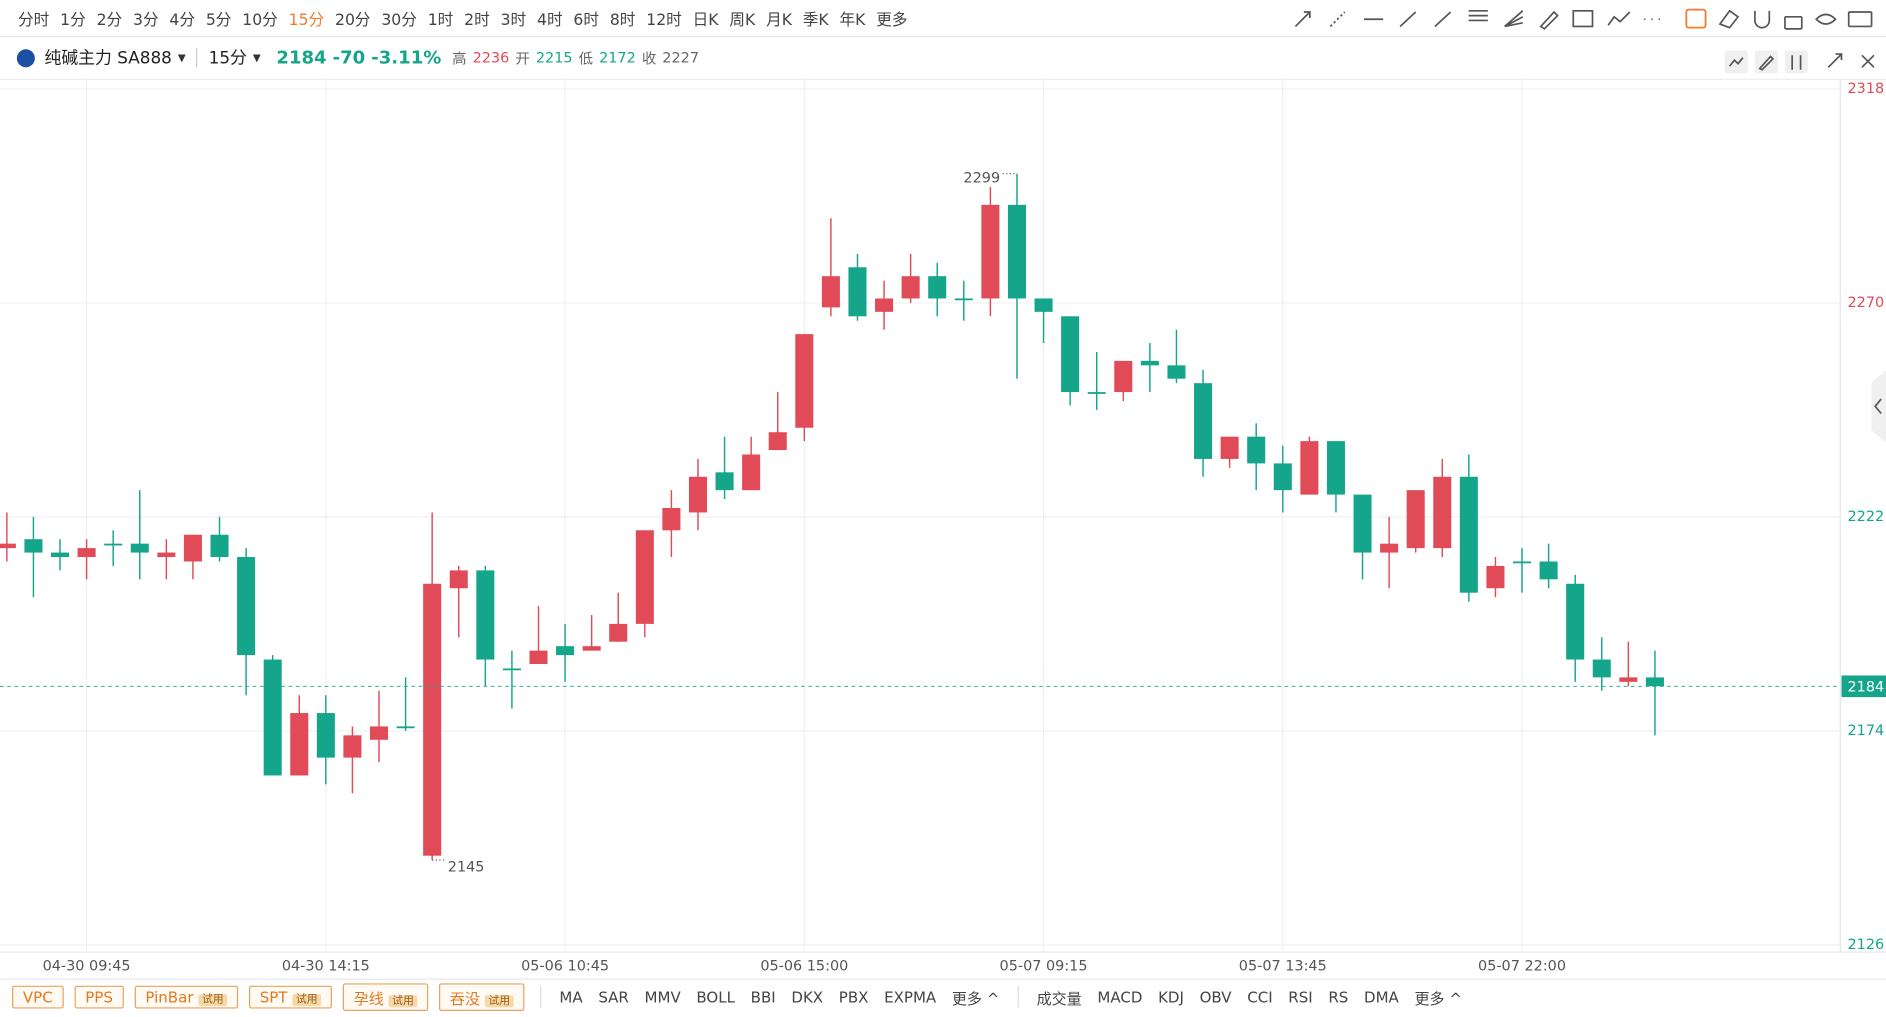  I want to click on indicator: RSI, so click(1300, 996).